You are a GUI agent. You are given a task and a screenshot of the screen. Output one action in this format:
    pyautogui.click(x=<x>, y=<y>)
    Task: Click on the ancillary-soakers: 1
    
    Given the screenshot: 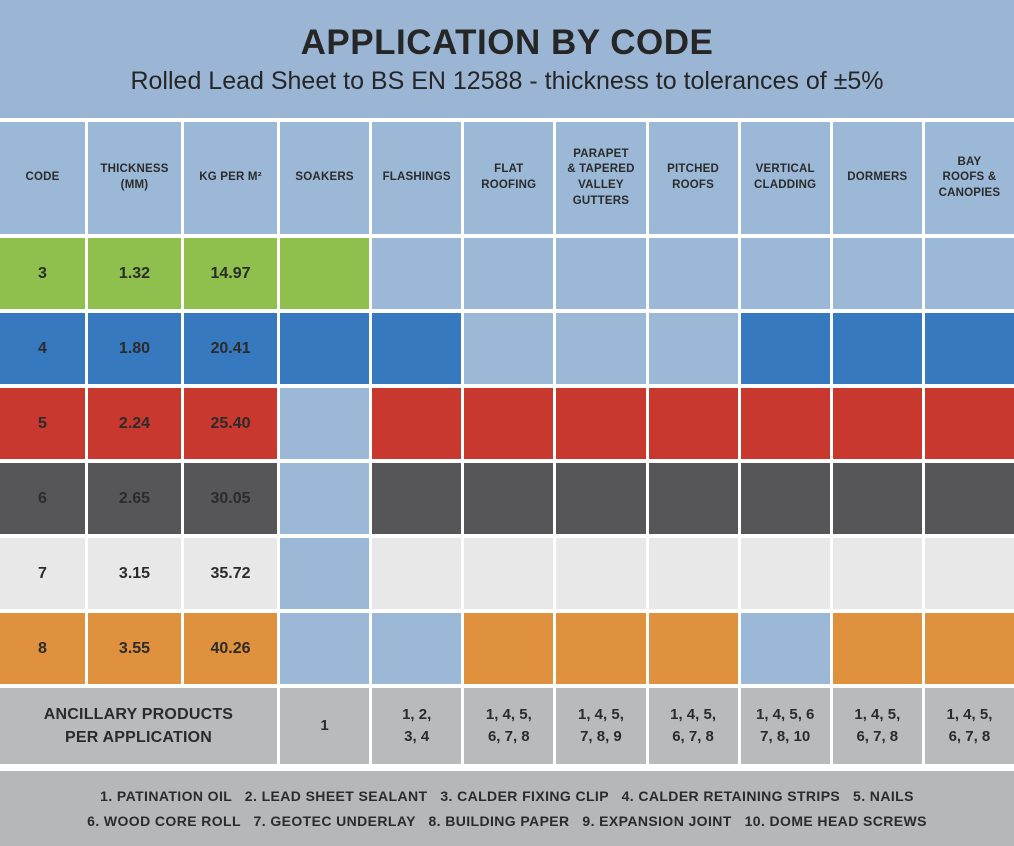 What is the action you would take?
    pyautogui.click(x=325, y=726)
    